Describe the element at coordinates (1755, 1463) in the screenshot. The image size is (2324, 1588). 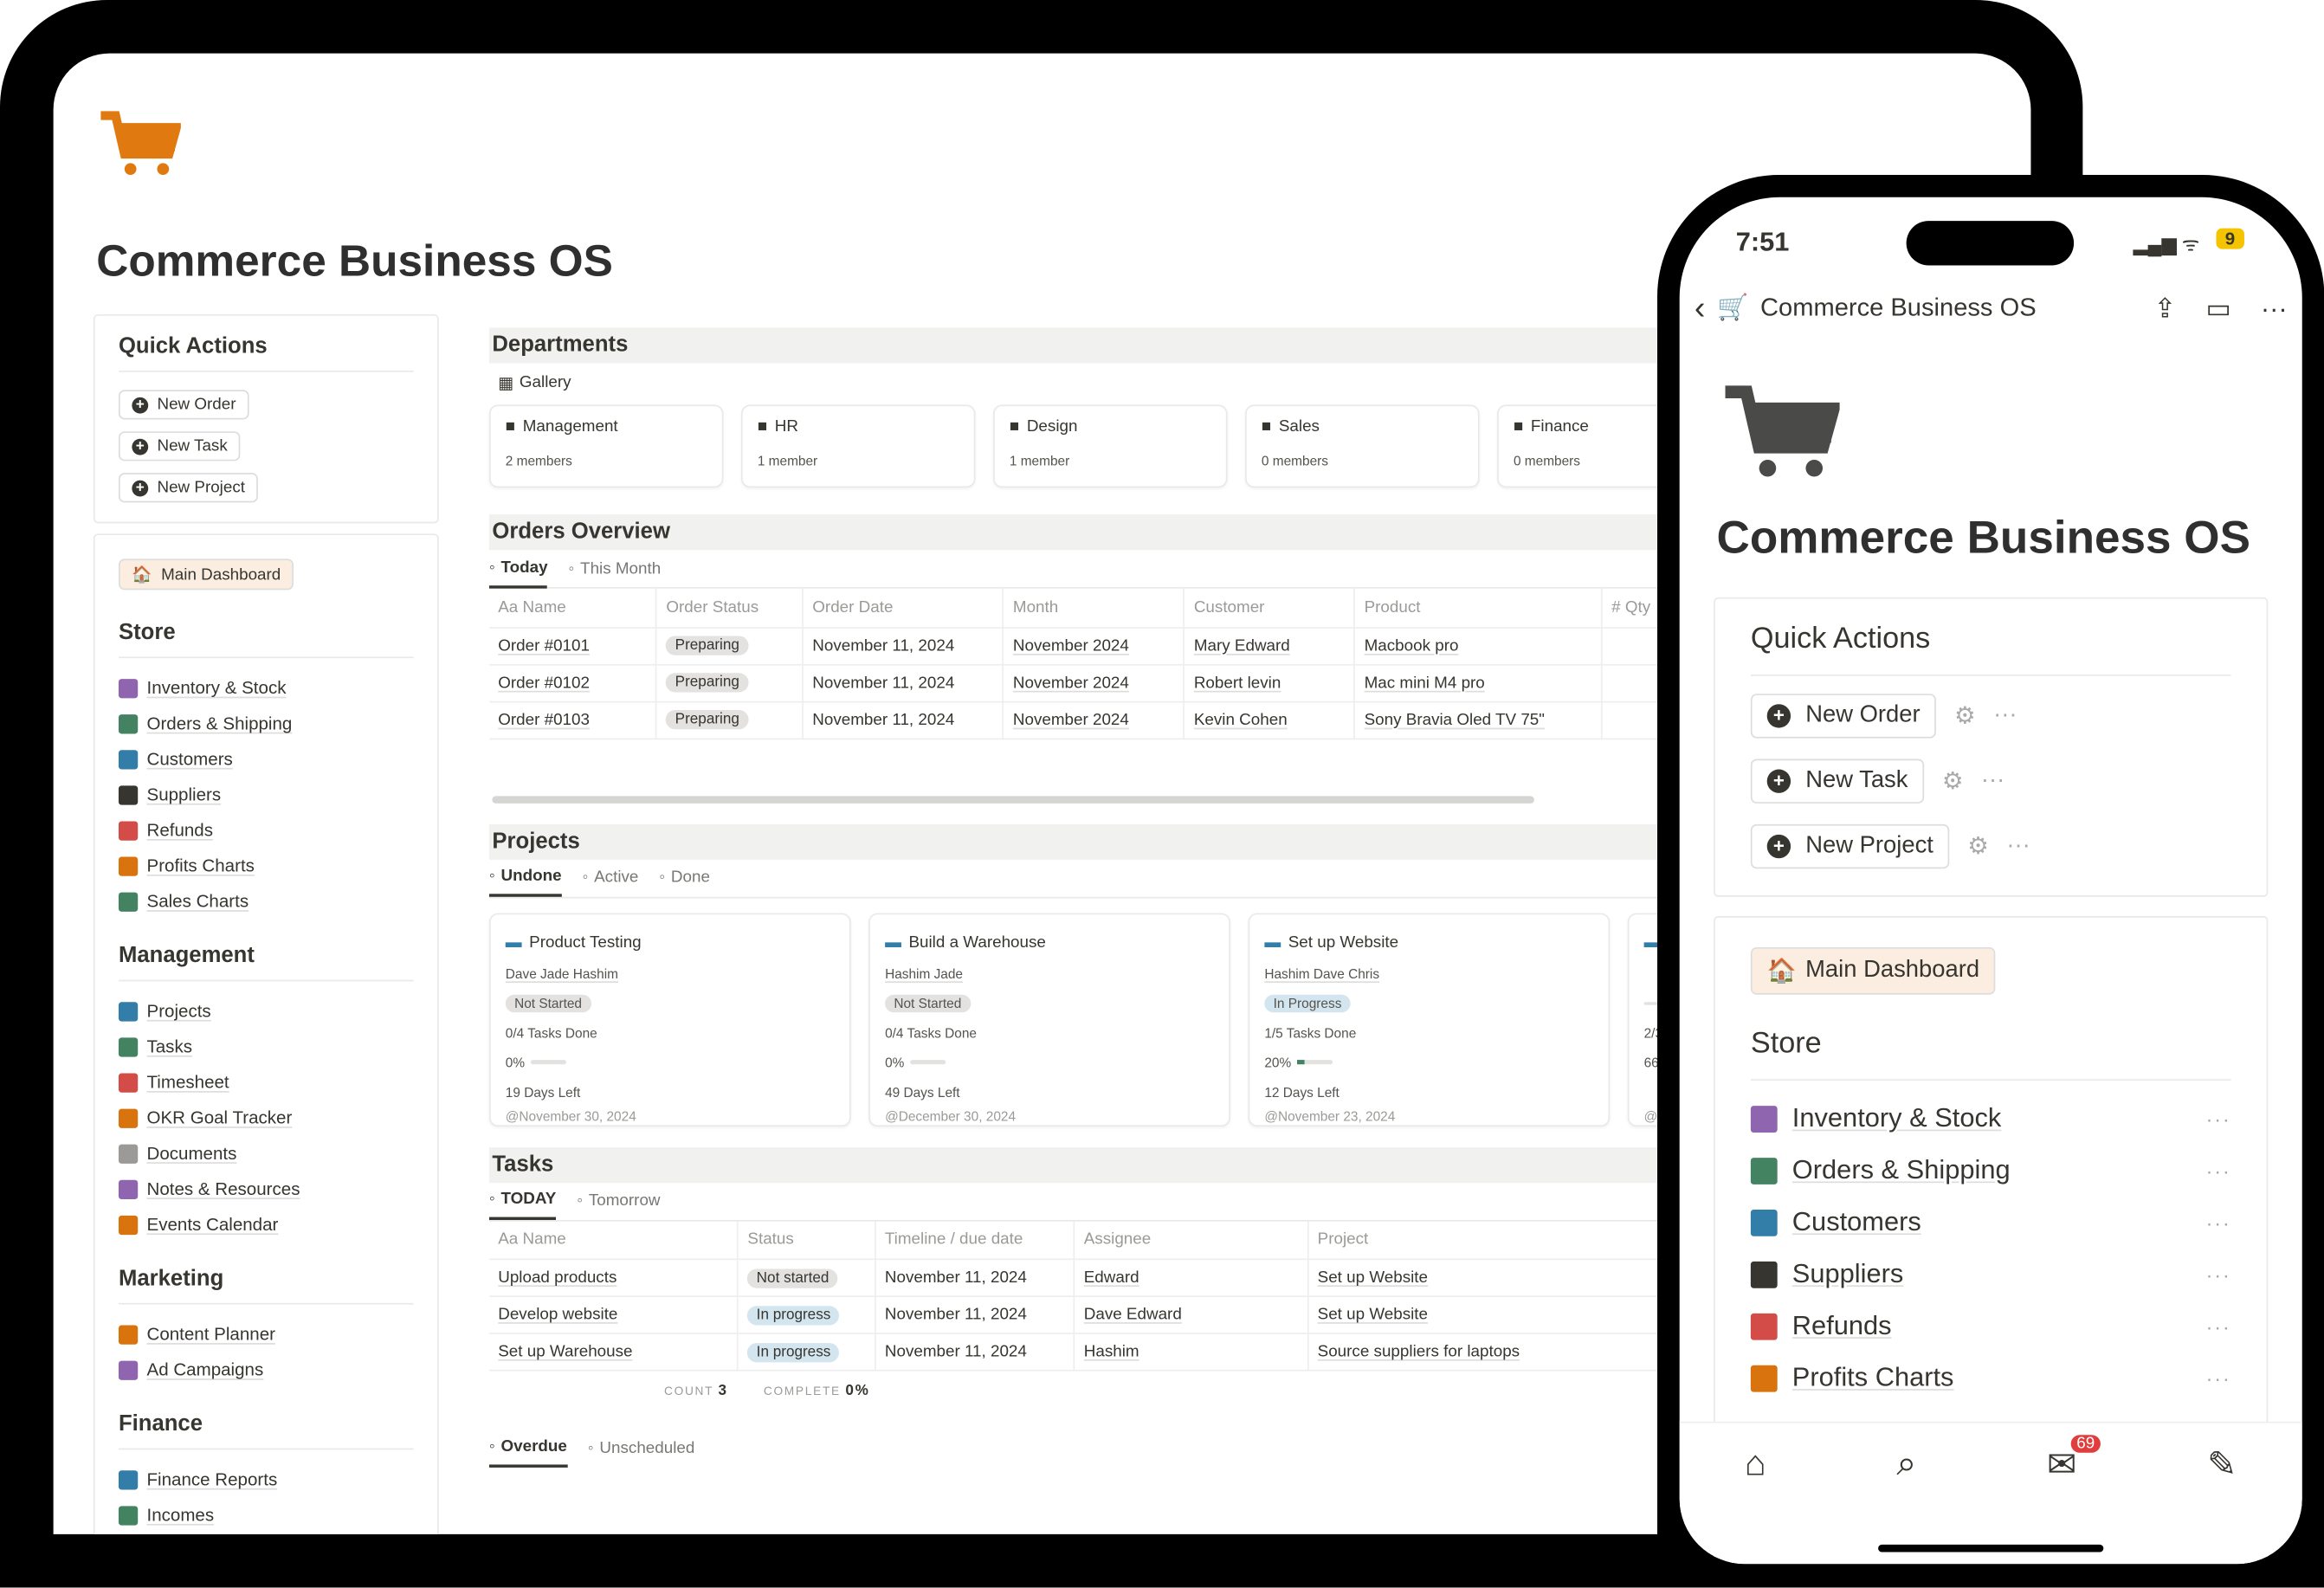
I see `home-tab-icon: ⌂` at that location.